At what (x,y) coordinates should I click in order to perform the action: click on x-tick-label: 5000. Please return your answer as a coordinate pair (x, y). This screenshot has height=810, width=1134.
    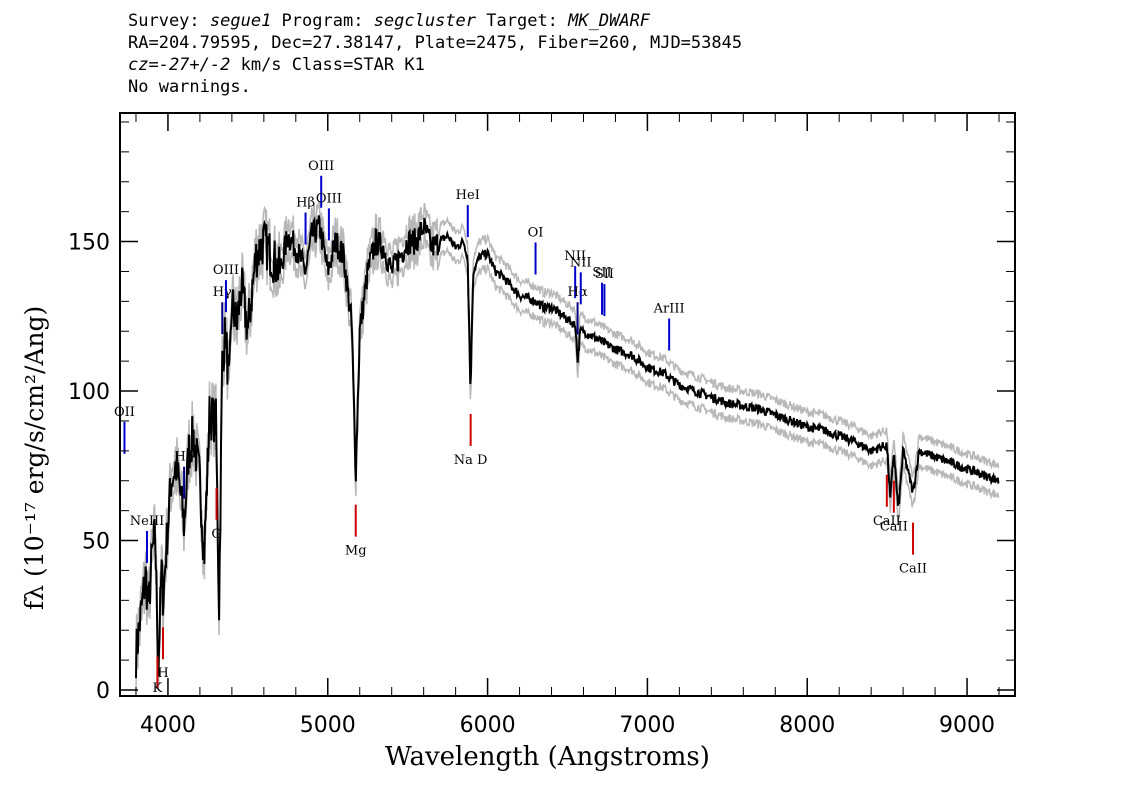
    Looking at the image, I should click on (328, 725).